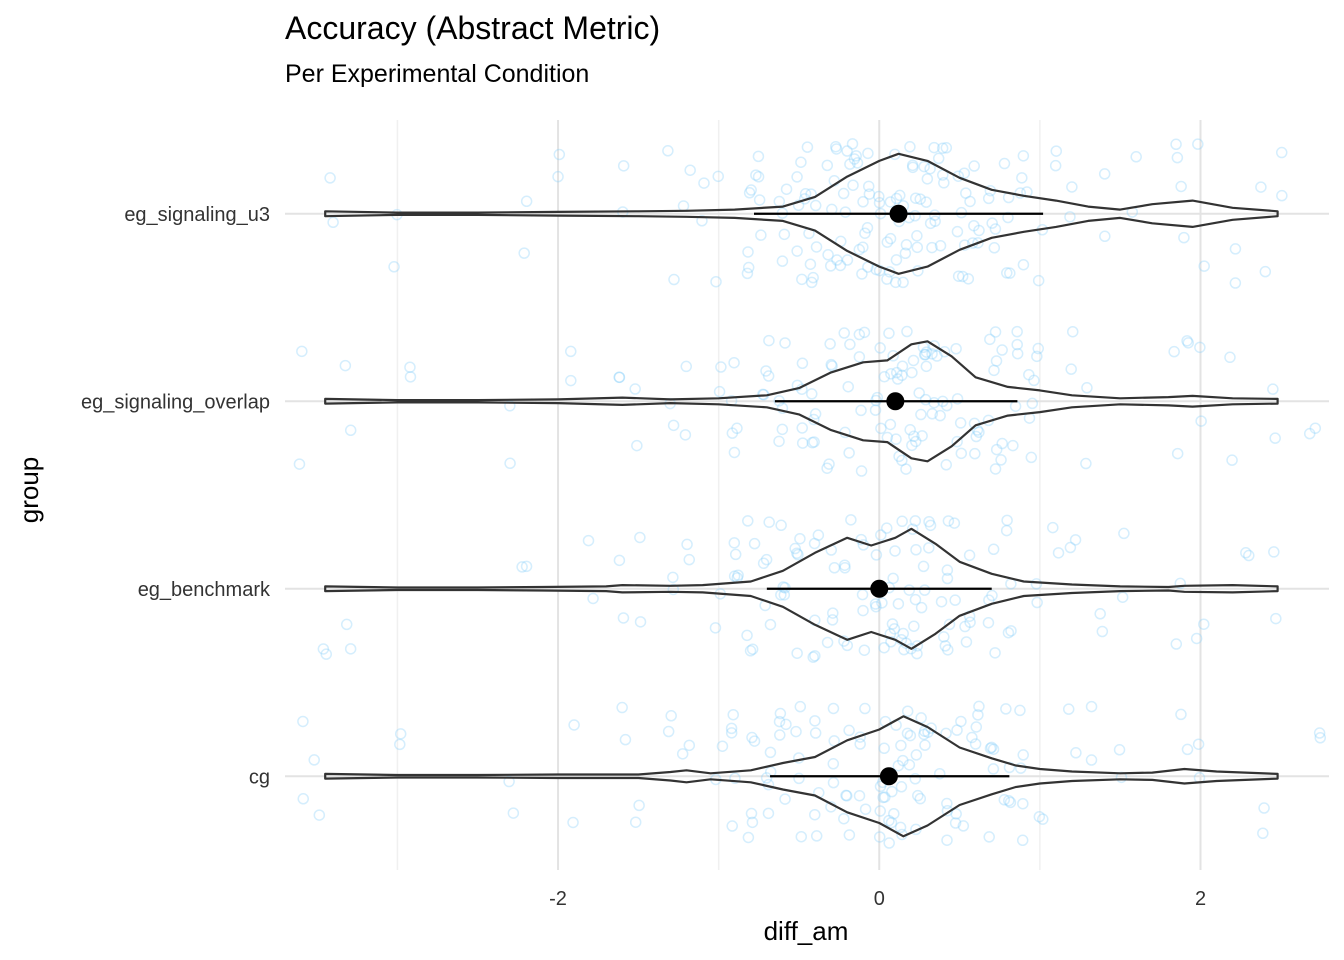 This screenshot has width=1344, height=960. What do you see at coordinates (801, 213) in the screenshot?
I see `violin-eg_signaling_u3` at bounding box center [801, 213].